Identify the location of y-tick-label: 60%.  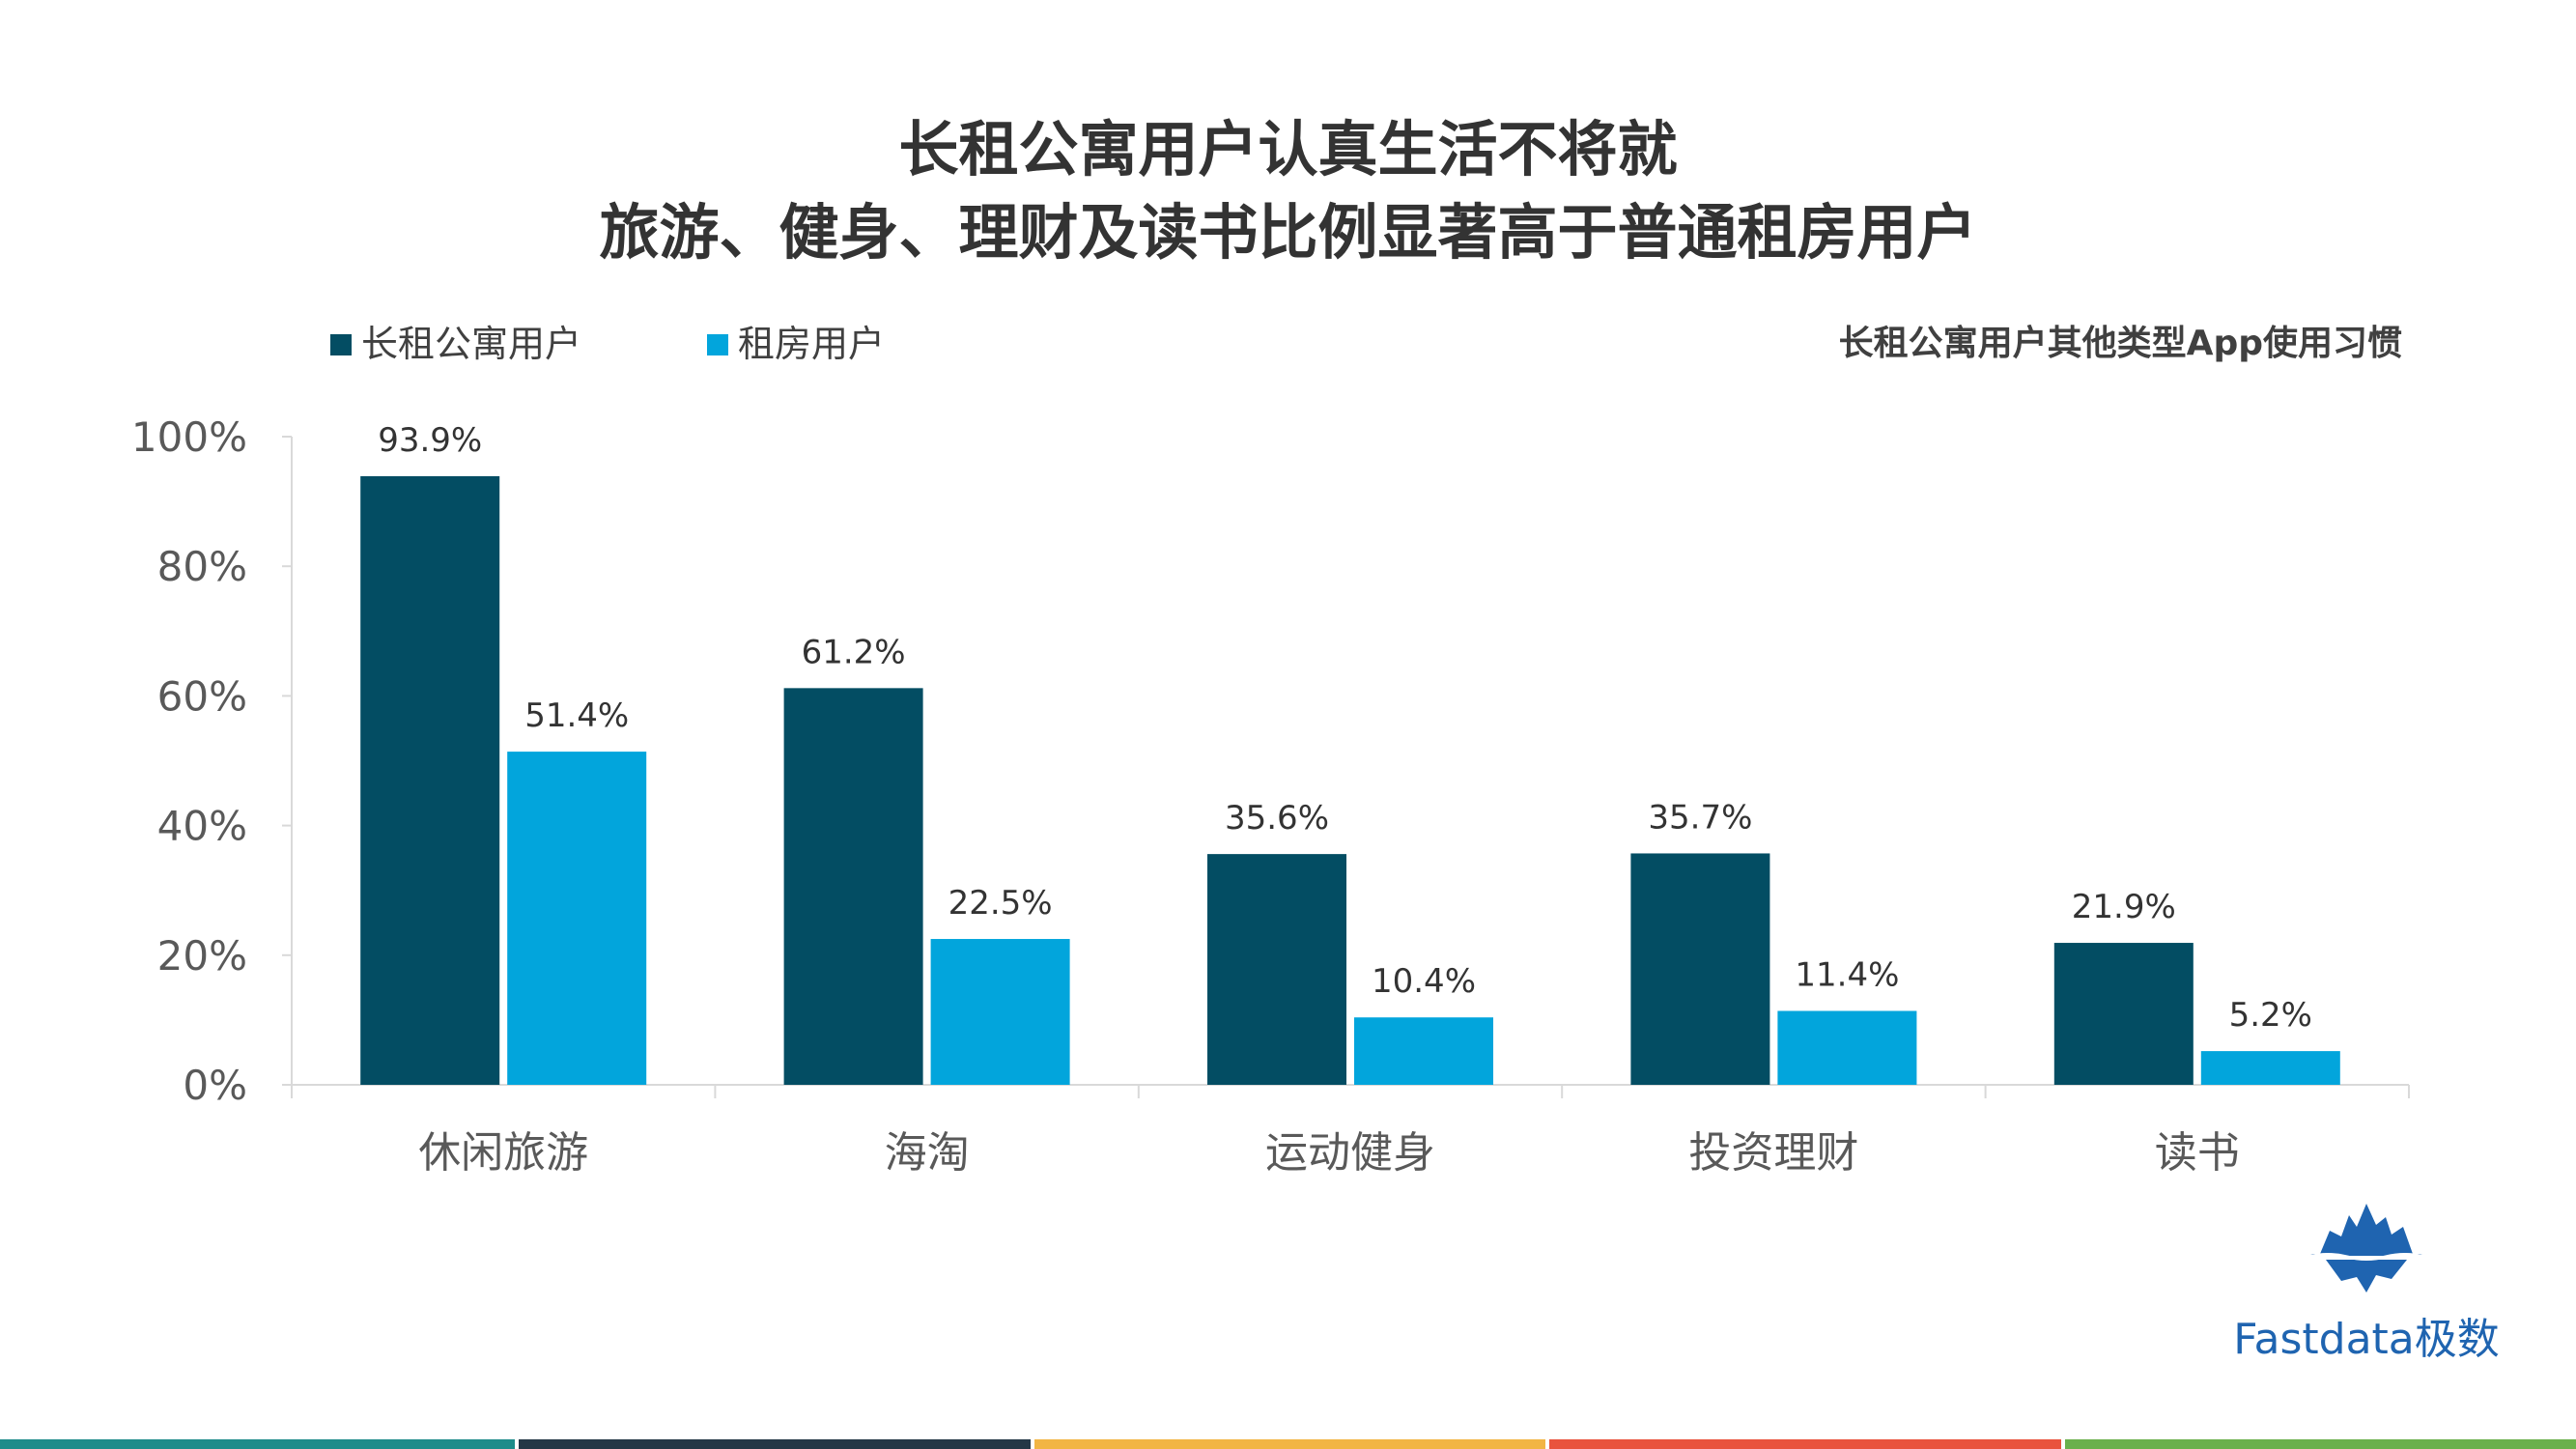
(202, 696).